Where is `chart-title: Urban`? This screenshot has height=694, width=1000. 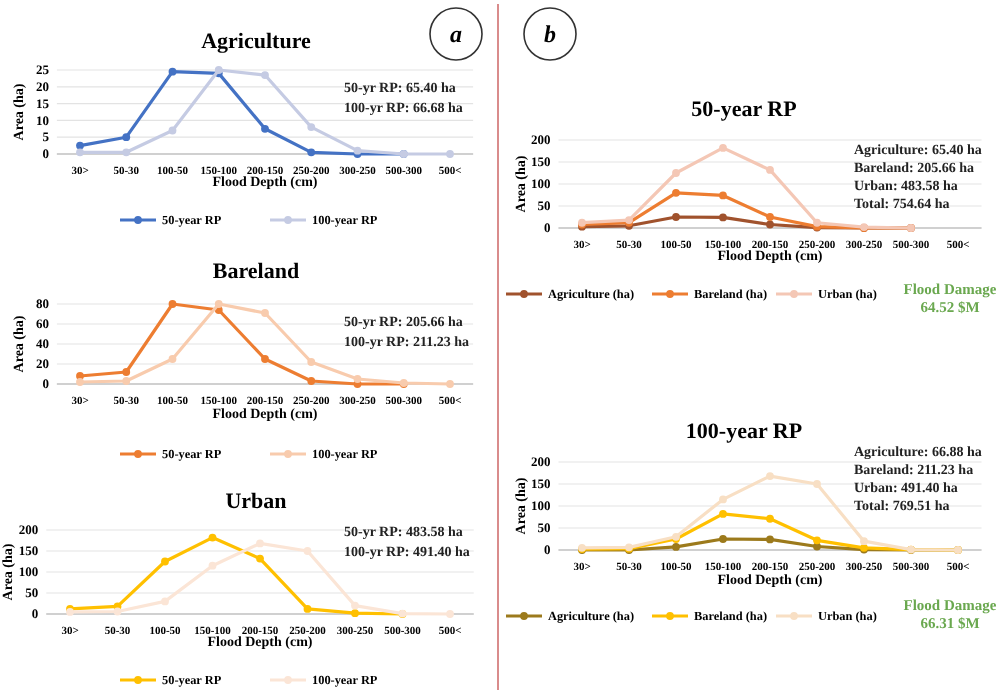 chart-title: Urban is located at coordinates (256, 502).